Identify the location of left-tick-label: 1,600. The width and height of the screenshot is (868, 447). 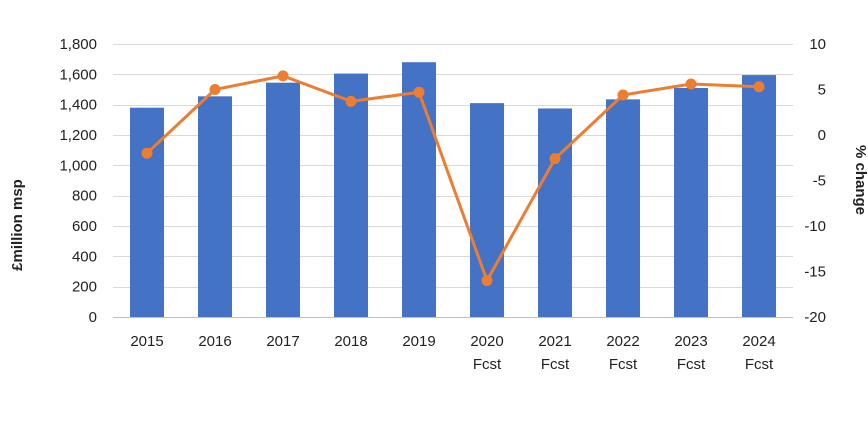
(78, 74).